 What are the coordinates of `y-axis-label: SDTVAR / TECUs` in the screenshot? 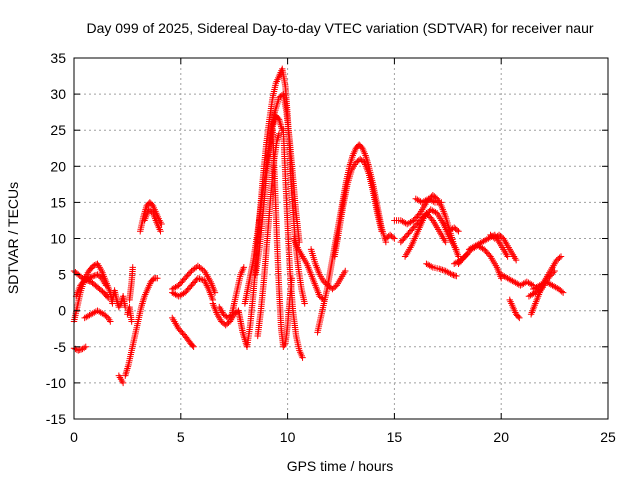 It's located at (13, 238).